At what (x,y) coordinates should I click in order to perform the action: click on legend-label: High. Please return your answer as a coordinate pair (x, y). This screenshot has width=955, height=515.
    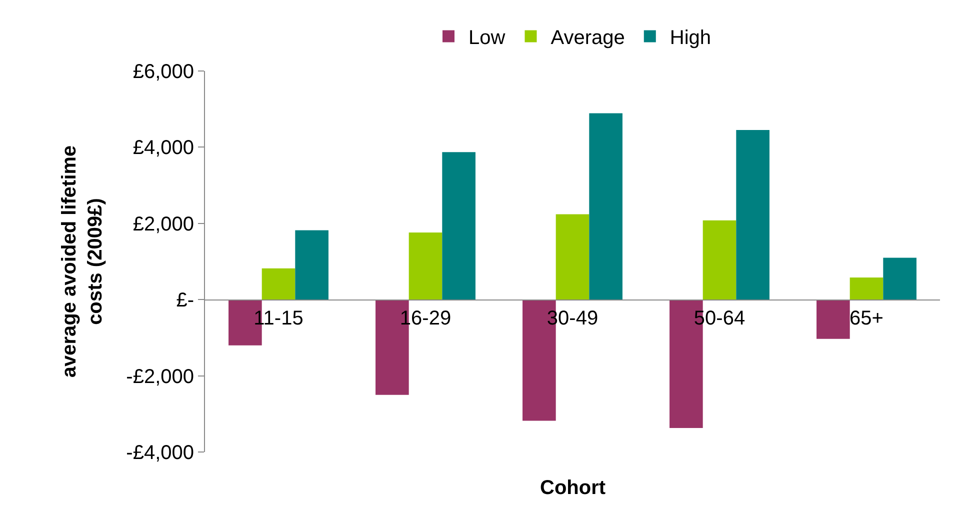
    Looking at the image, I should click on (691, 38).